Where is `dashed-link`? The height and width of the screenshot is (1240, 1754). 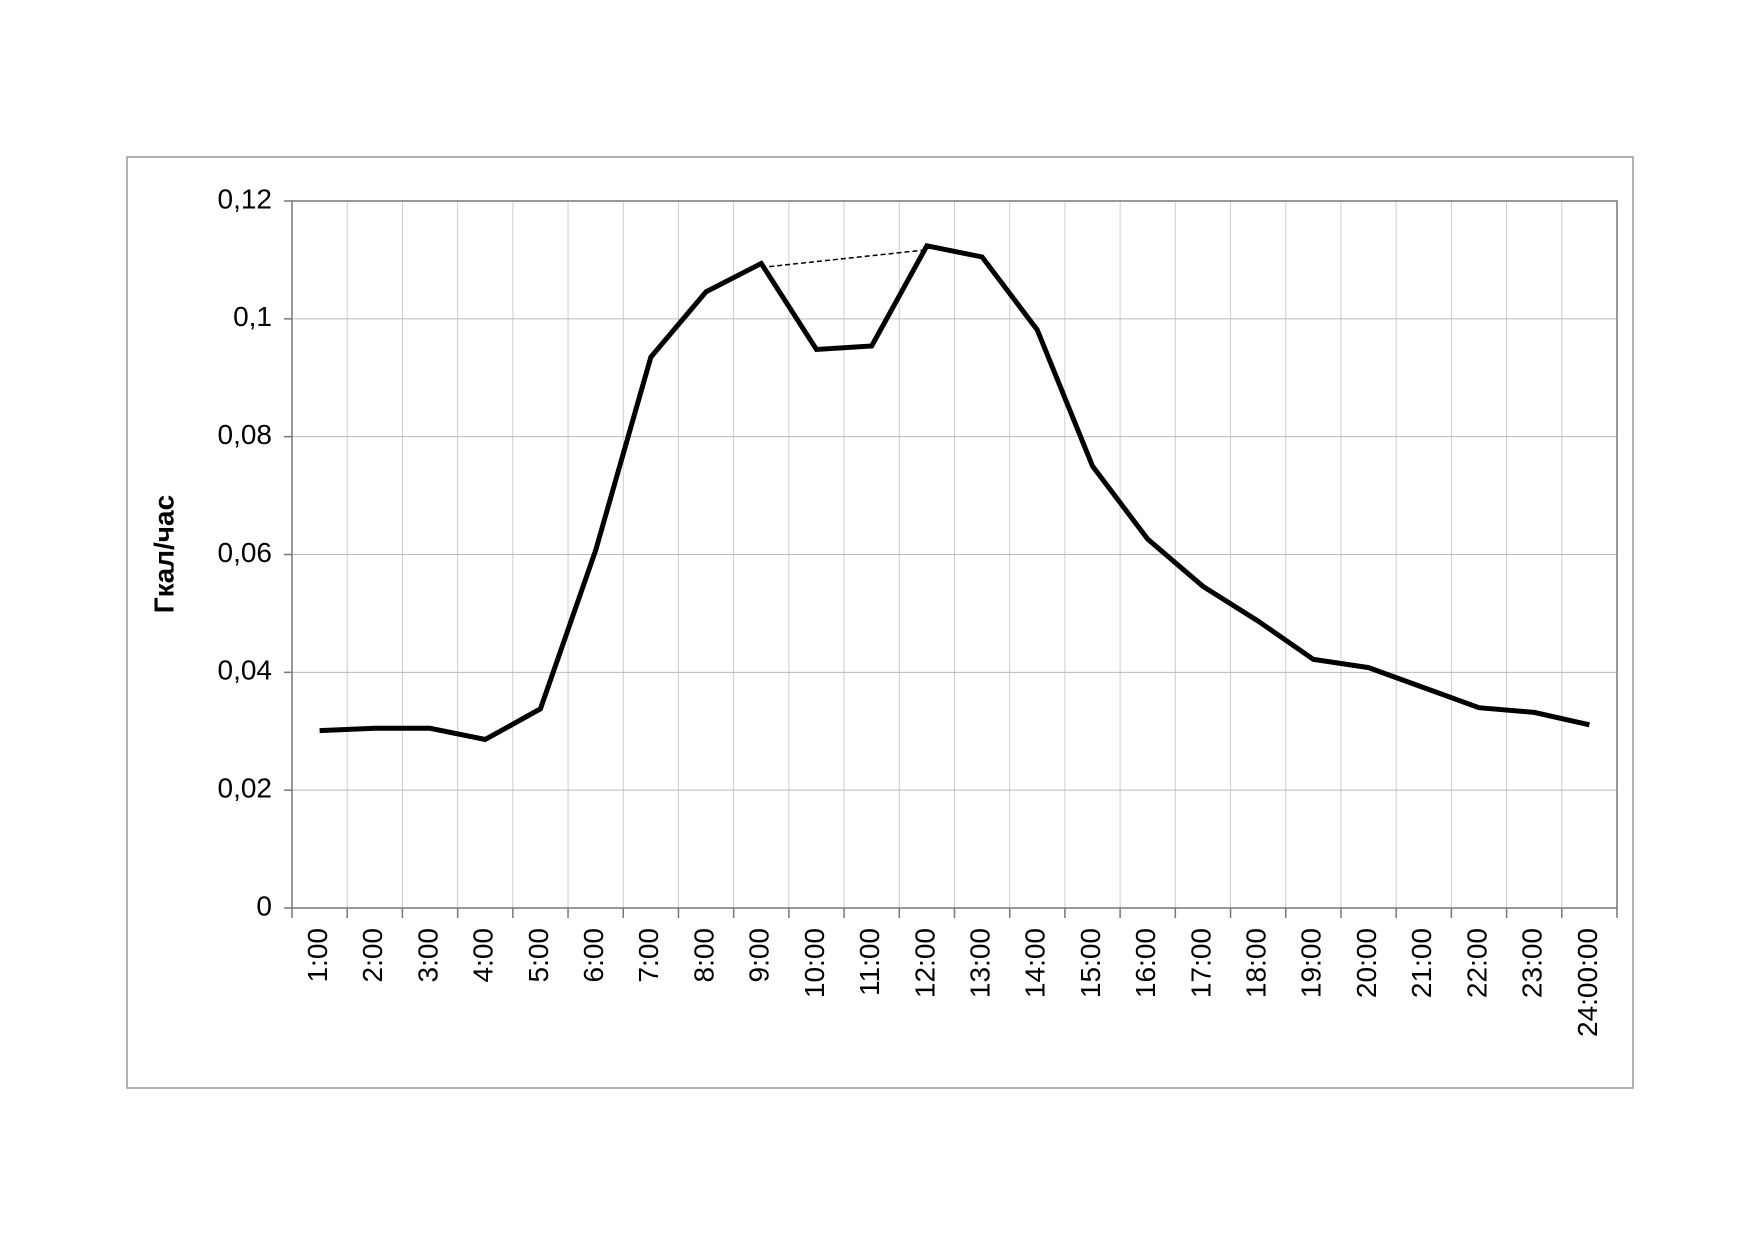 dashed-link is located at coordinates (844, 259).